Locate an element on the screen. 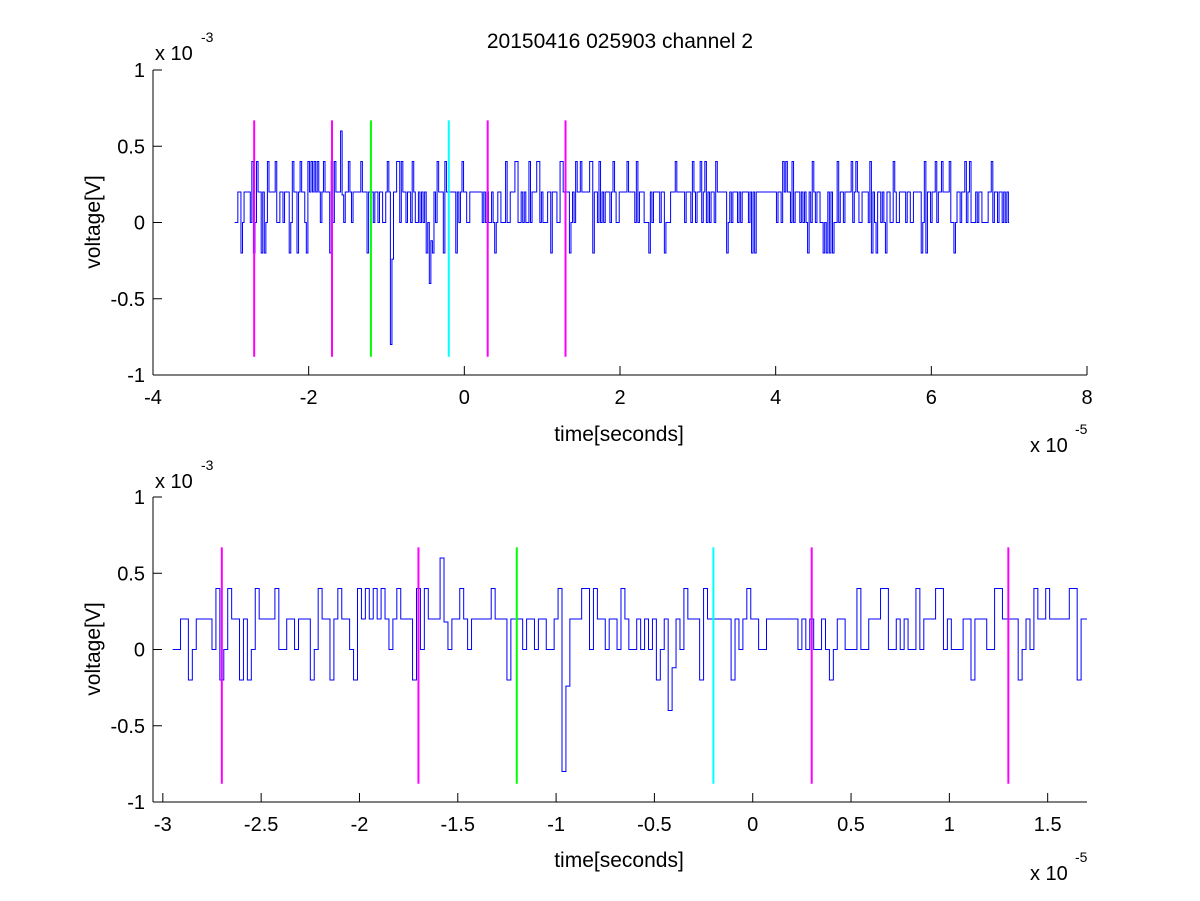  x-tick-label: -1 is located at coordinates (556, 825).